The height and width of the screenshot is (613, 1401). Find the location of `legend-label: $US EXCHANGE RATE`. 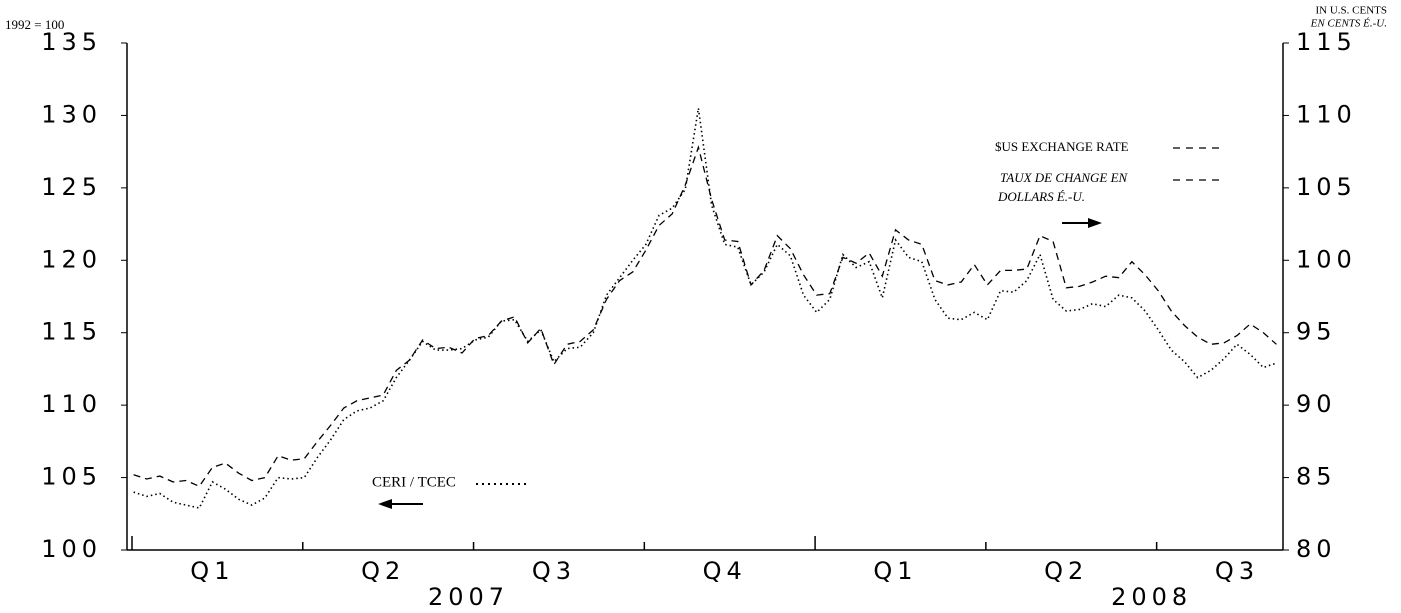

legend-label: $US EXCHANGE RATE is located at coordinates (1062, 146).